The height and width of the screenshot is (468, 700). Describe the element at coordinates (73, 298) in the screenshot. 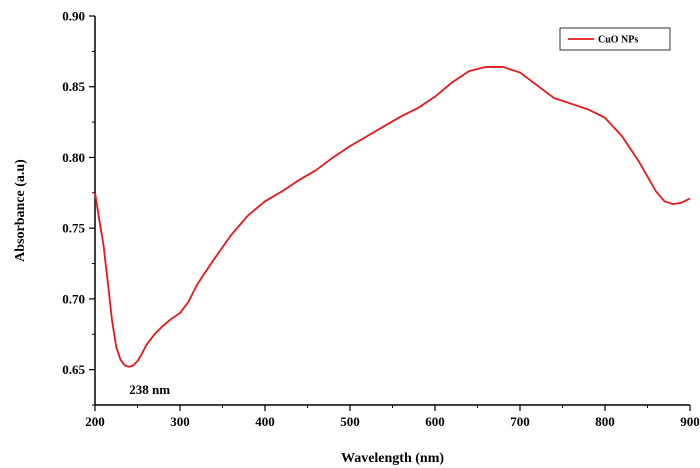

I see `y-tick-label: 0.70` at that location.